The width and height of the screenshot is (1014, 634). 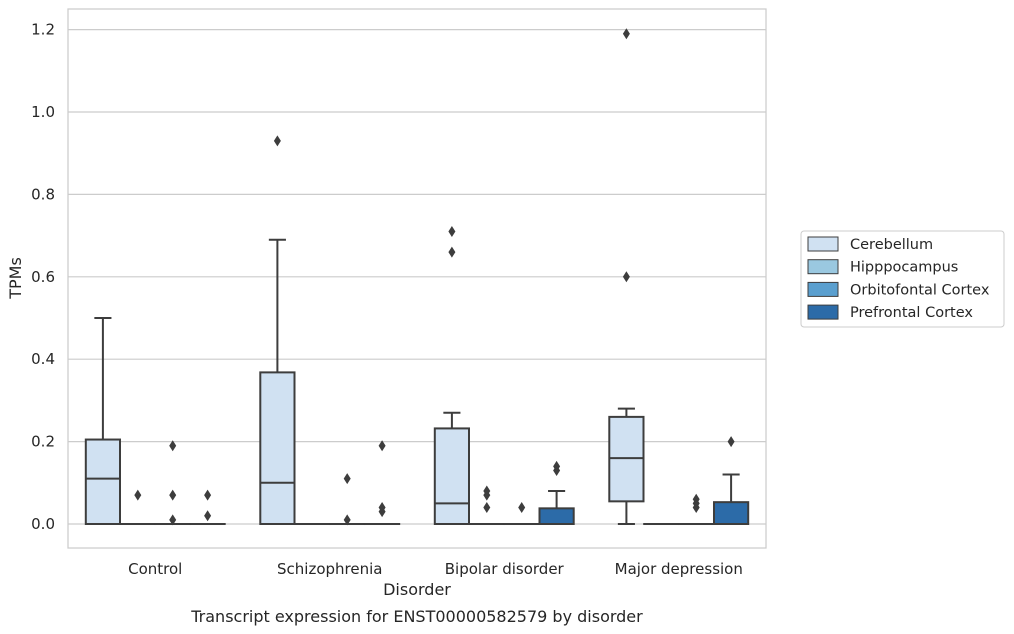 I want to click on y-tick-label: 0.4, so click(x=43, y=359).